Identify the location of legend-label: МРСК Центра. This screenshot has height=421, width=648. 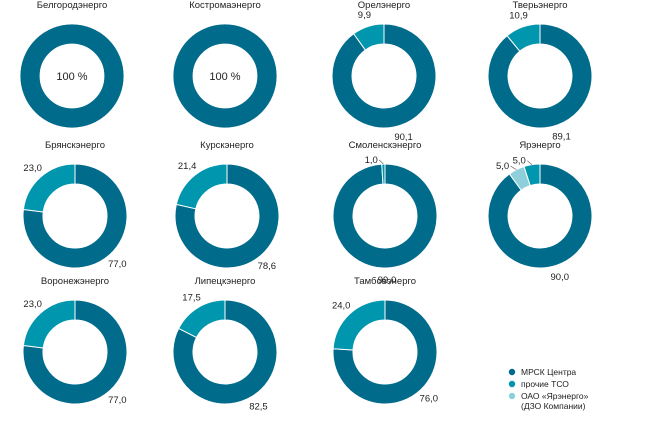
(548, 372).